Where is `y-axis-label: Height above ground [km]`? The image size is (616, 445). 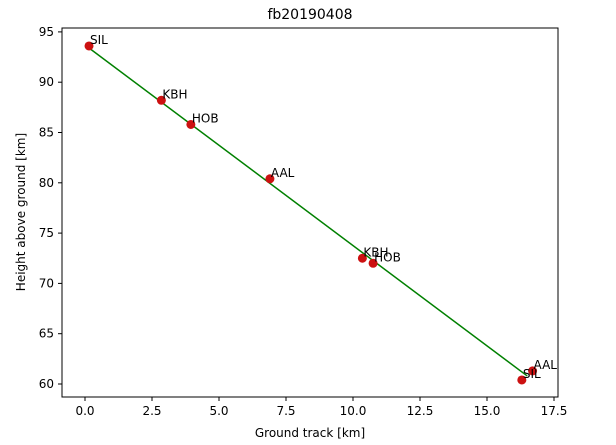
y-axis-label: Height above ground [km] is located at coordinates (21, 212).